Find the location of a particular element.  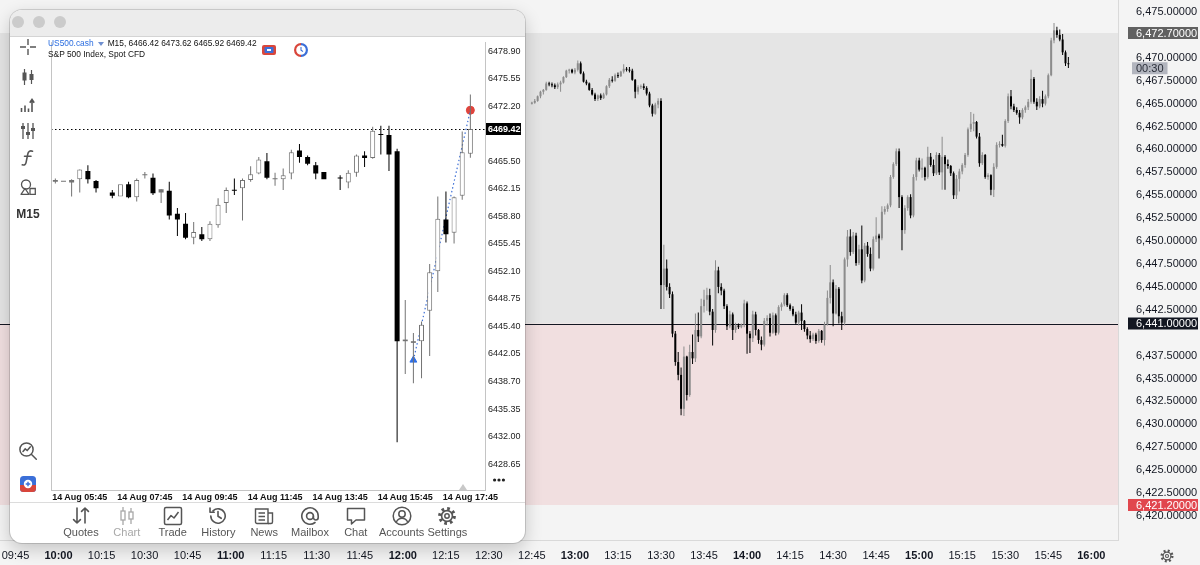

x-tick-label: 14 Aug 05:45 is located at coordinates (80, 496).